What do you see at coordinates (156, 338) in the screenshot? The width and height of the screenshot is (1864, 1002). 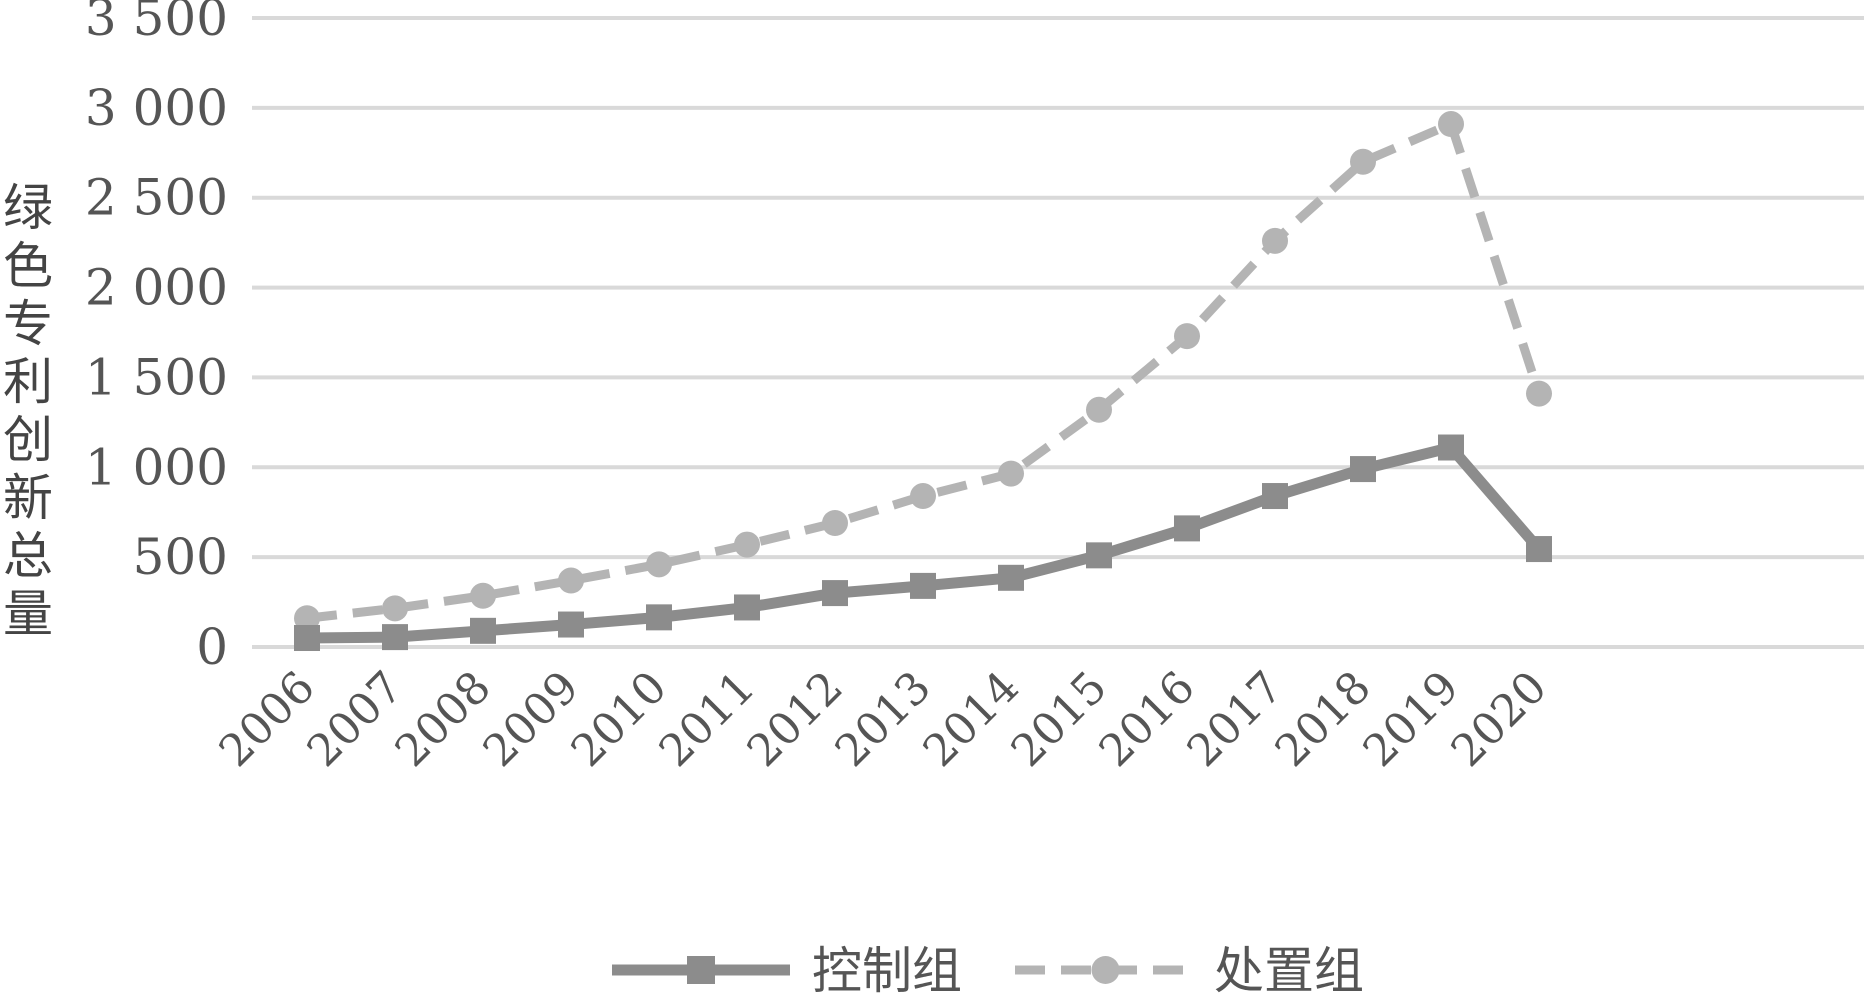 I see `y-axis-ticks: 0 500 1 000 1 500 2 000 2 500 3 000 3 500` at bounding box center [156, 338].